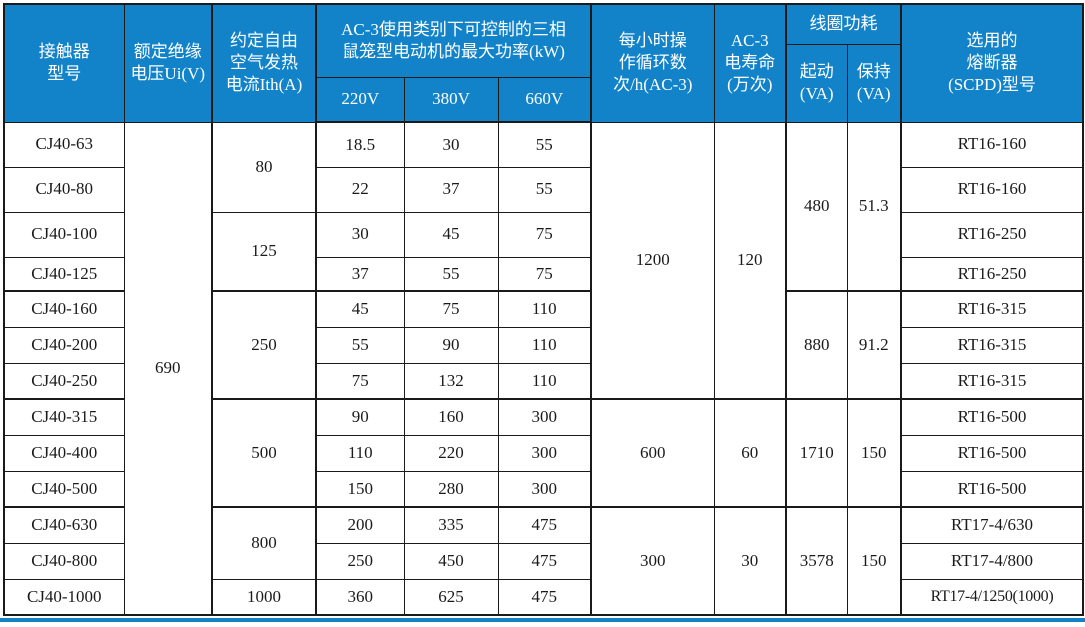  What do you see at coordinates (992, 525) in the screenshot?
I see `cell-fuse: RT17-4/630` at bounding box center [992, 525].